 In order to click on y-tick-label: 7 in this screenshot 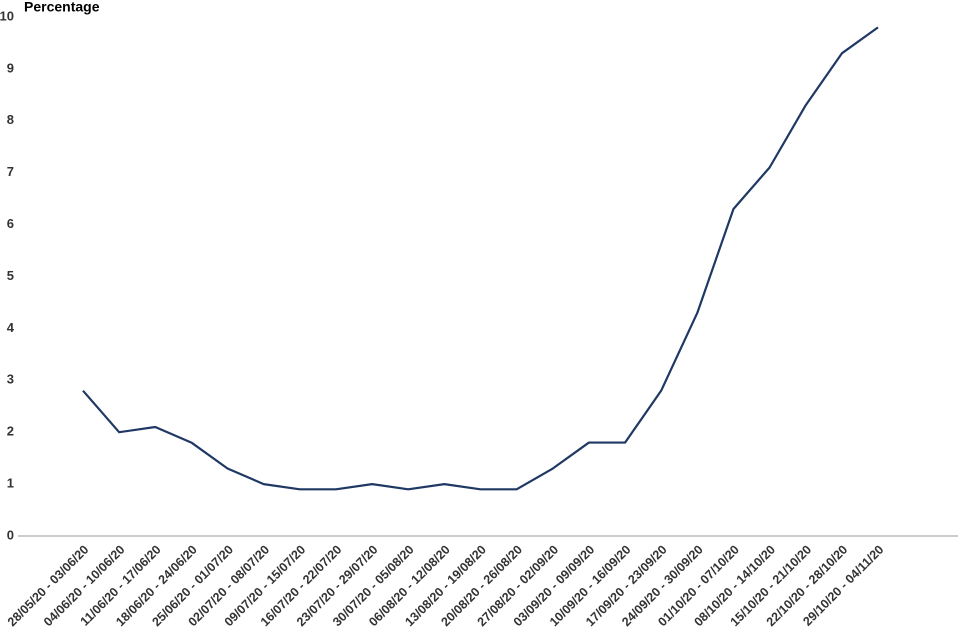, I will do `click(10, 171)`.